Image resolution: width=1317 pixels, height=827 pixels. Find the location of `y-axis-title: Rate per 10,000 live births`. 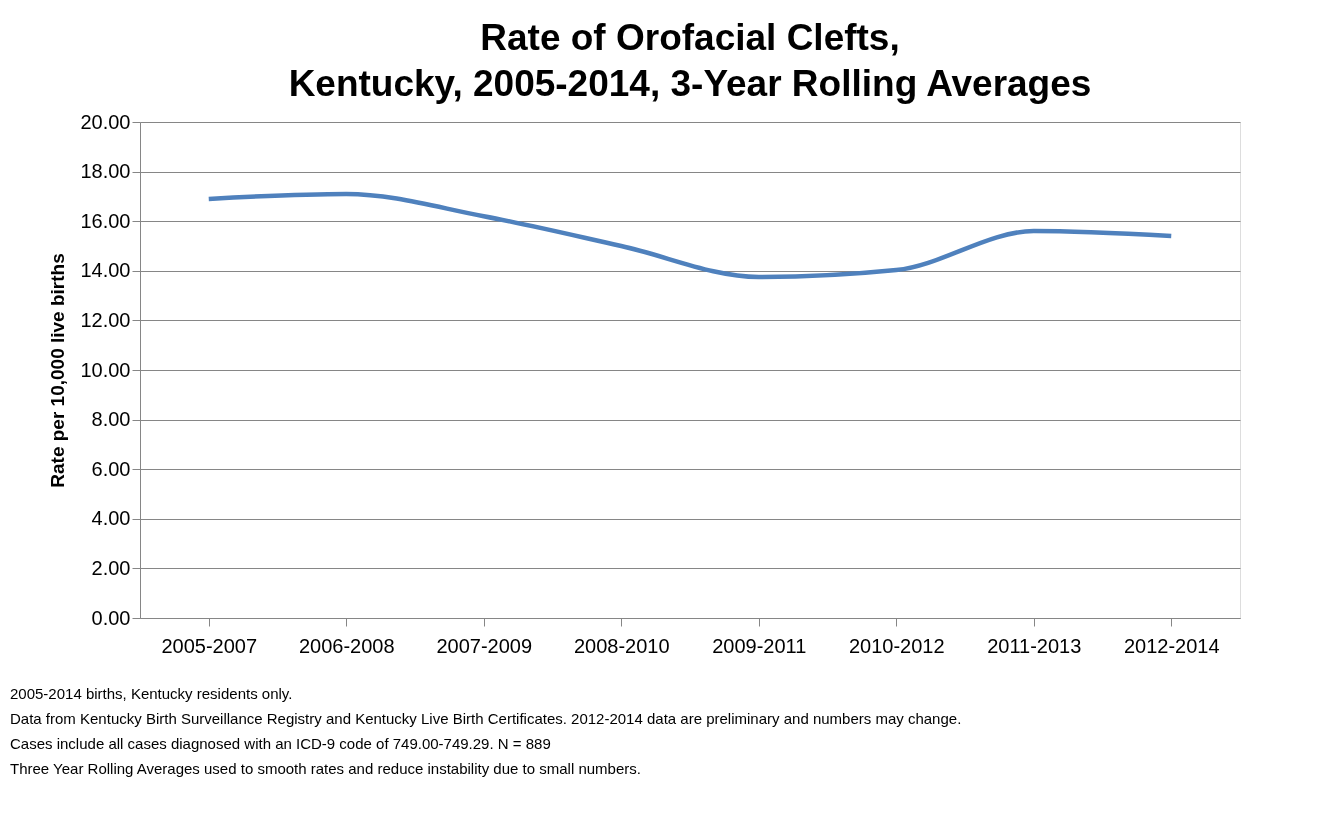

y-axis-title: Rate per 10,000 live births is located at coordinates (58, 370).